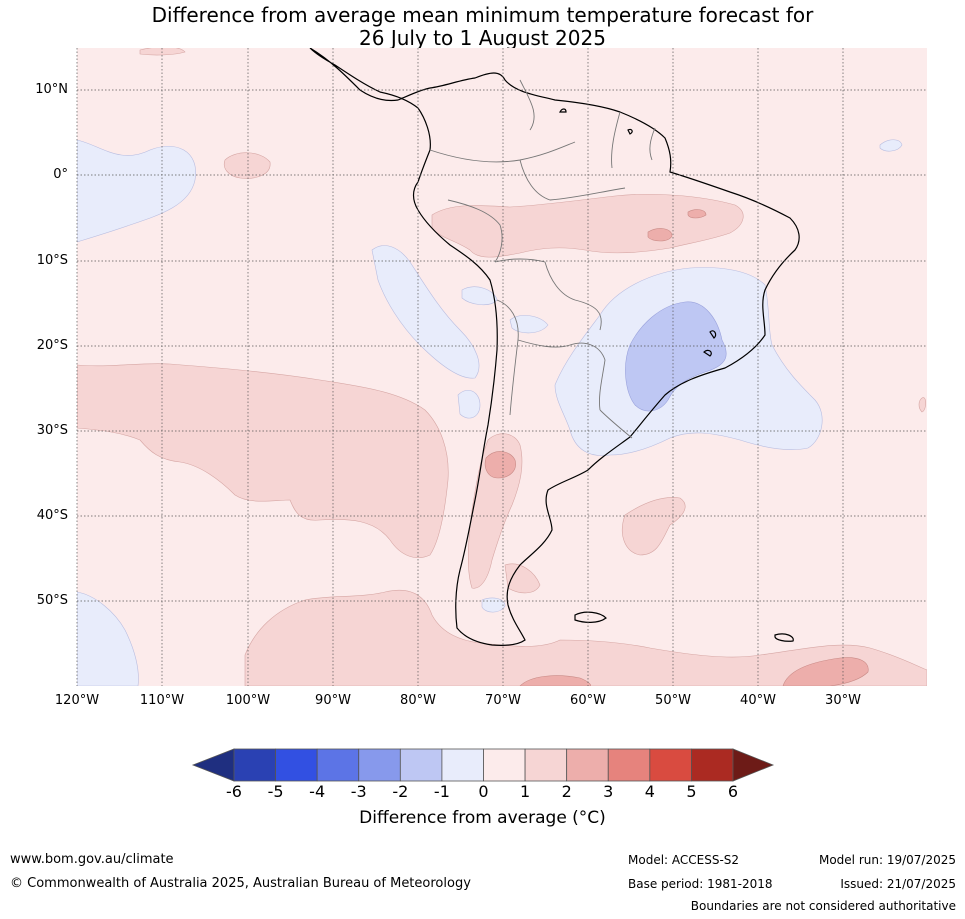 Image resolution: width=965 pixels, height=919 pixels. What do you see at coordinates (213, 765) in the screenshot?
I see `colorbar-arrow-low` at bounding box center [213, 765].